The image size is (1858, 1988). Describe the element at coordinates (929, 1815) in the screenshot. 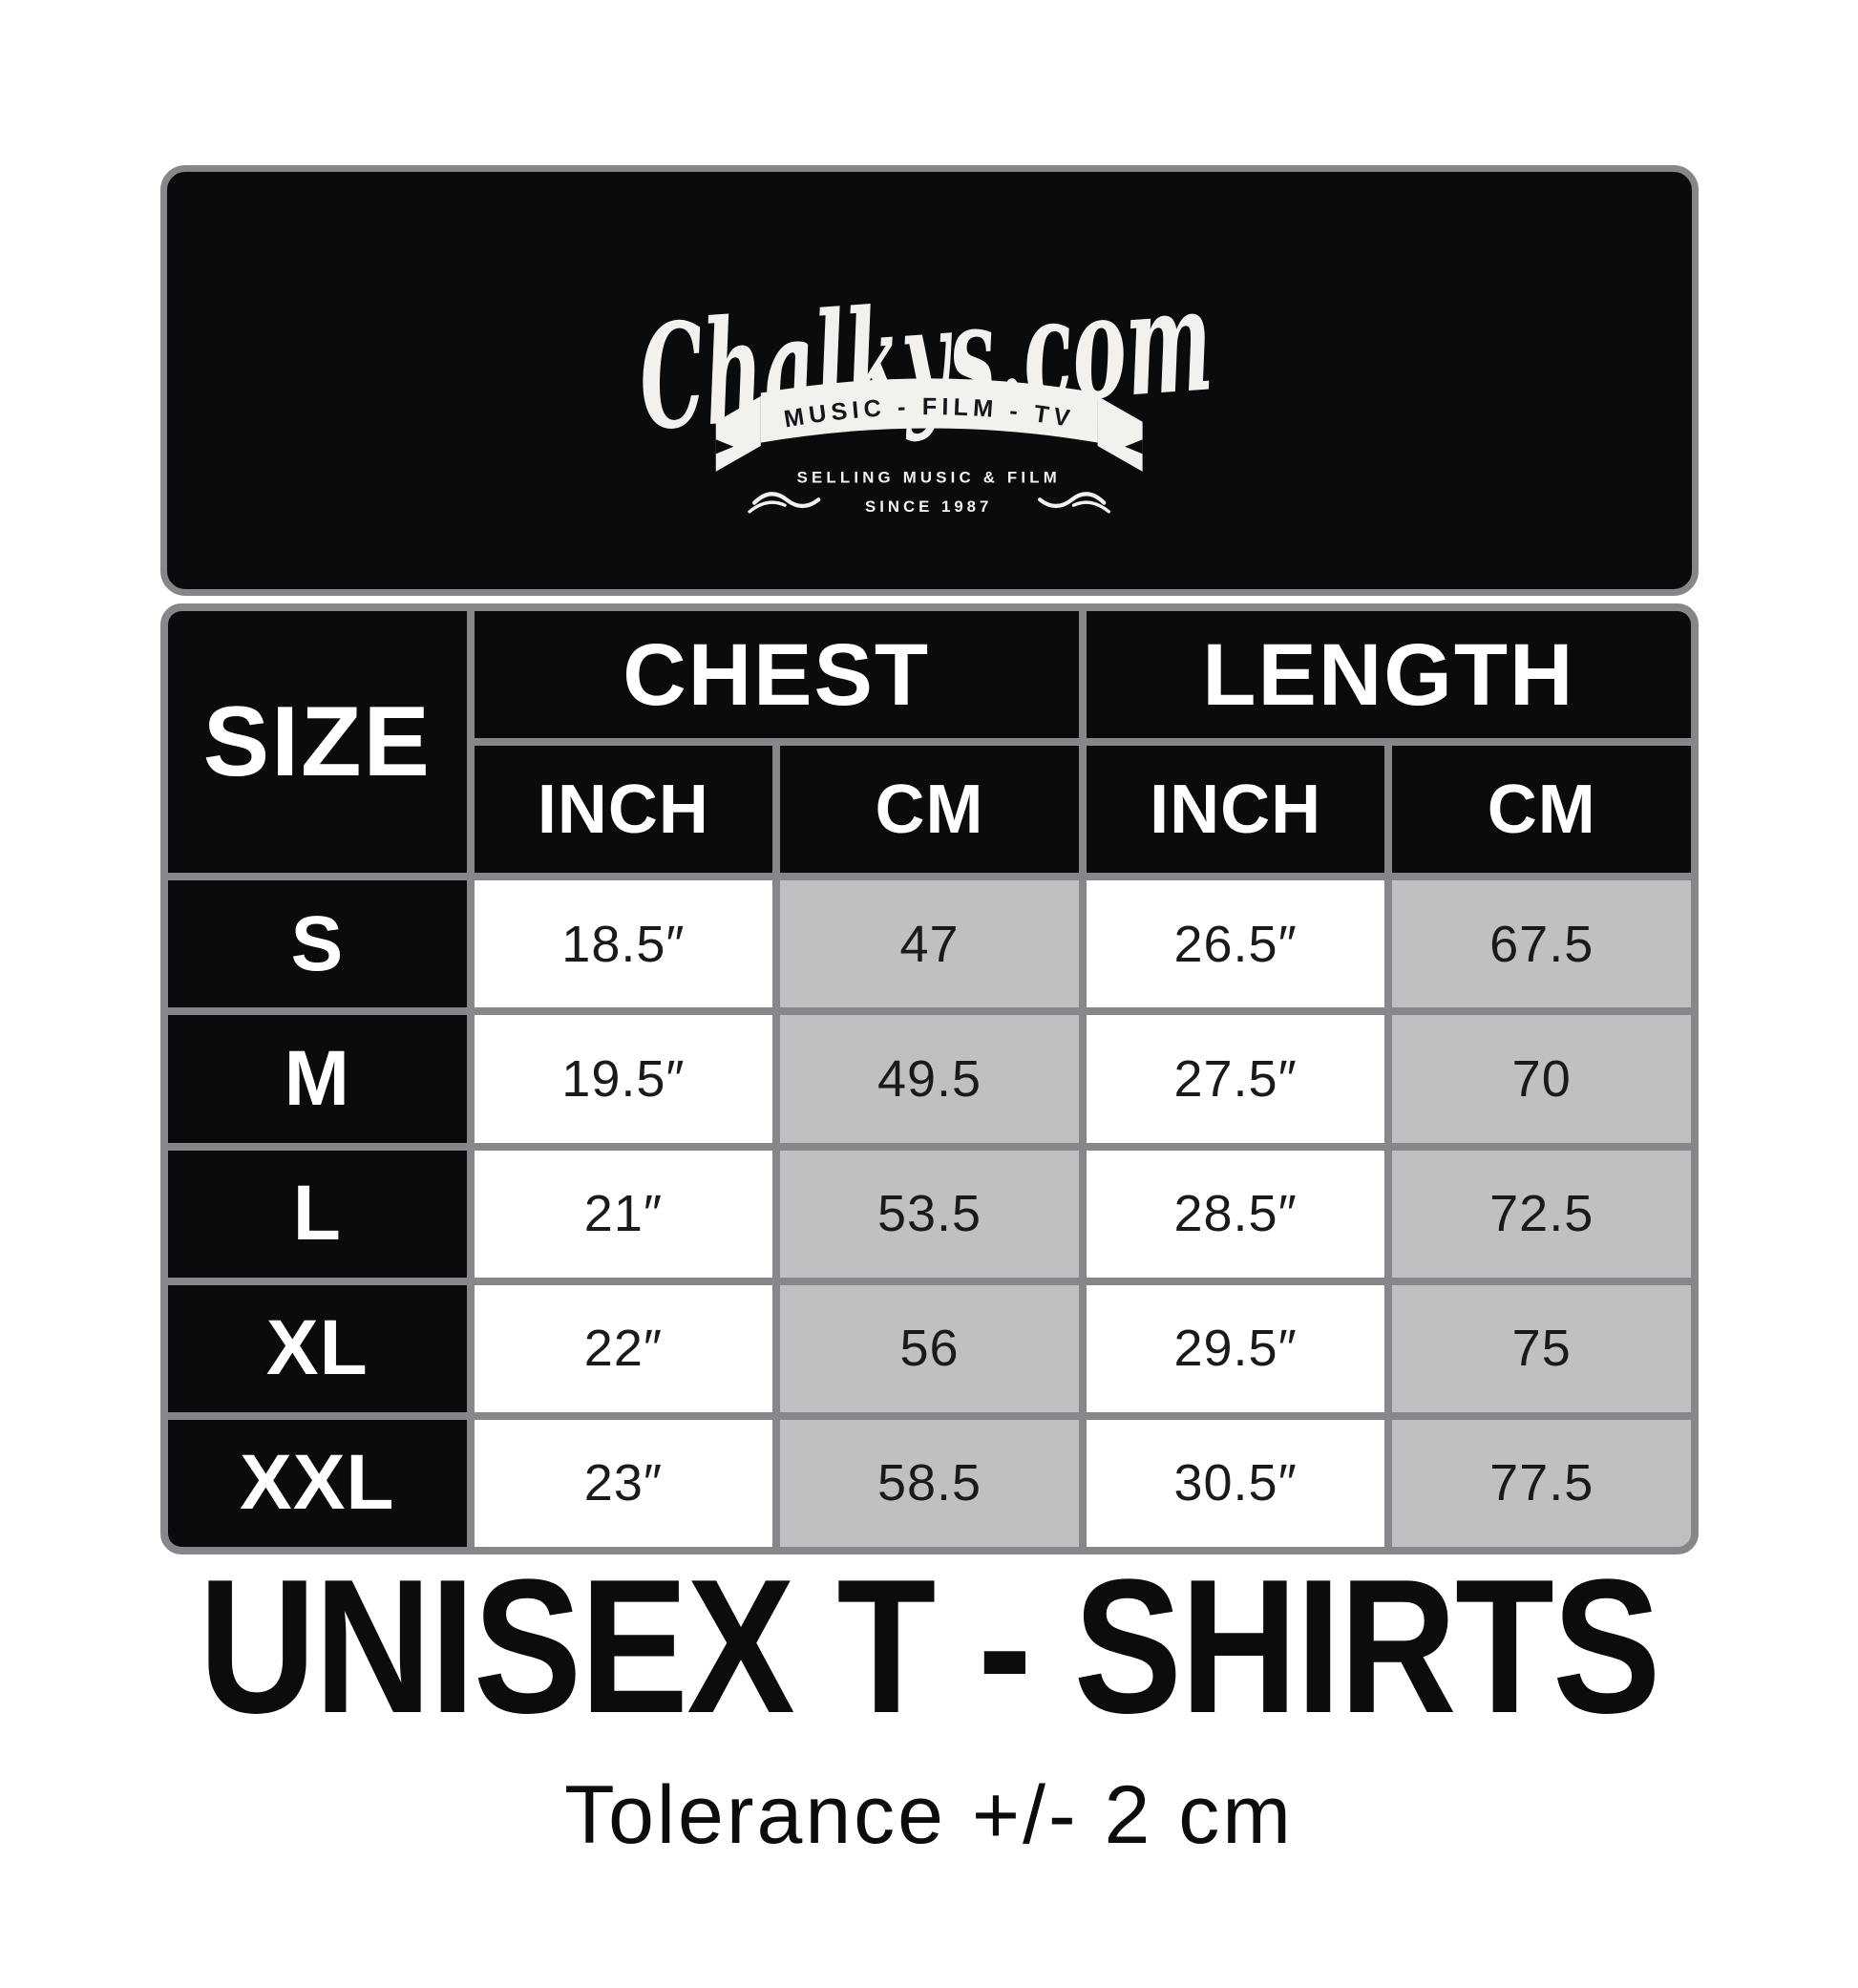

I see `tolerance-note: Tolerance +/- 2 cm` at that location.